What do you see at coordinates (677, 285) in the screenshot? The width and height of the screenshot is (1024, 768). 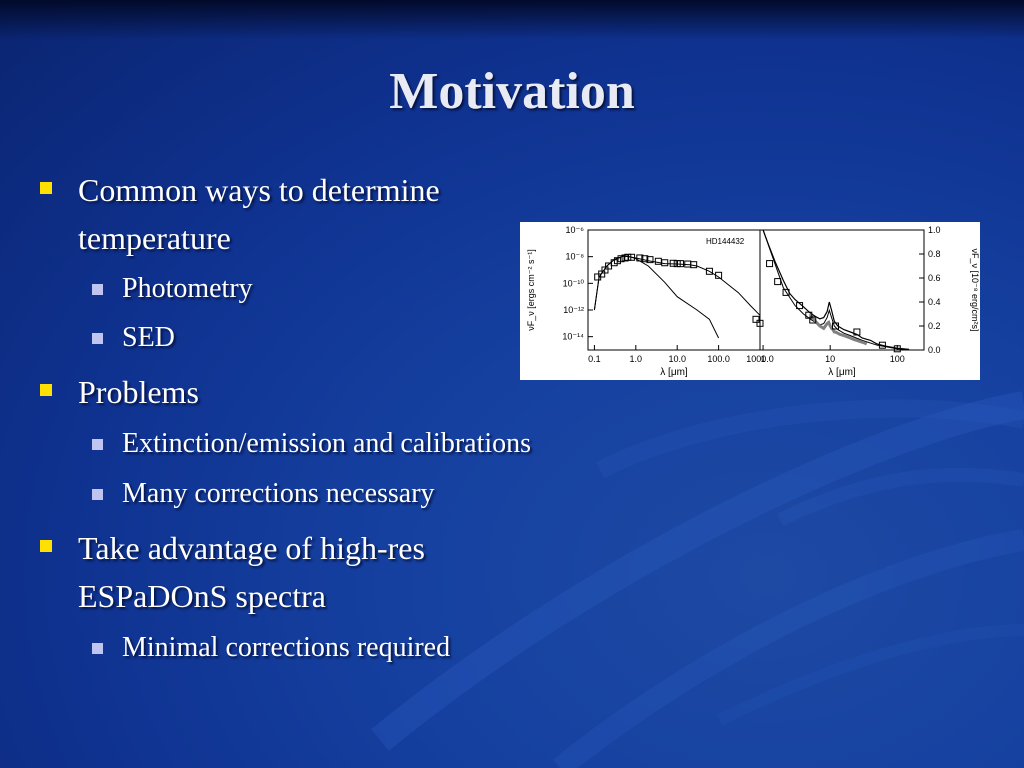 I see `series-line-total-model` at bounding box center [677, 285].